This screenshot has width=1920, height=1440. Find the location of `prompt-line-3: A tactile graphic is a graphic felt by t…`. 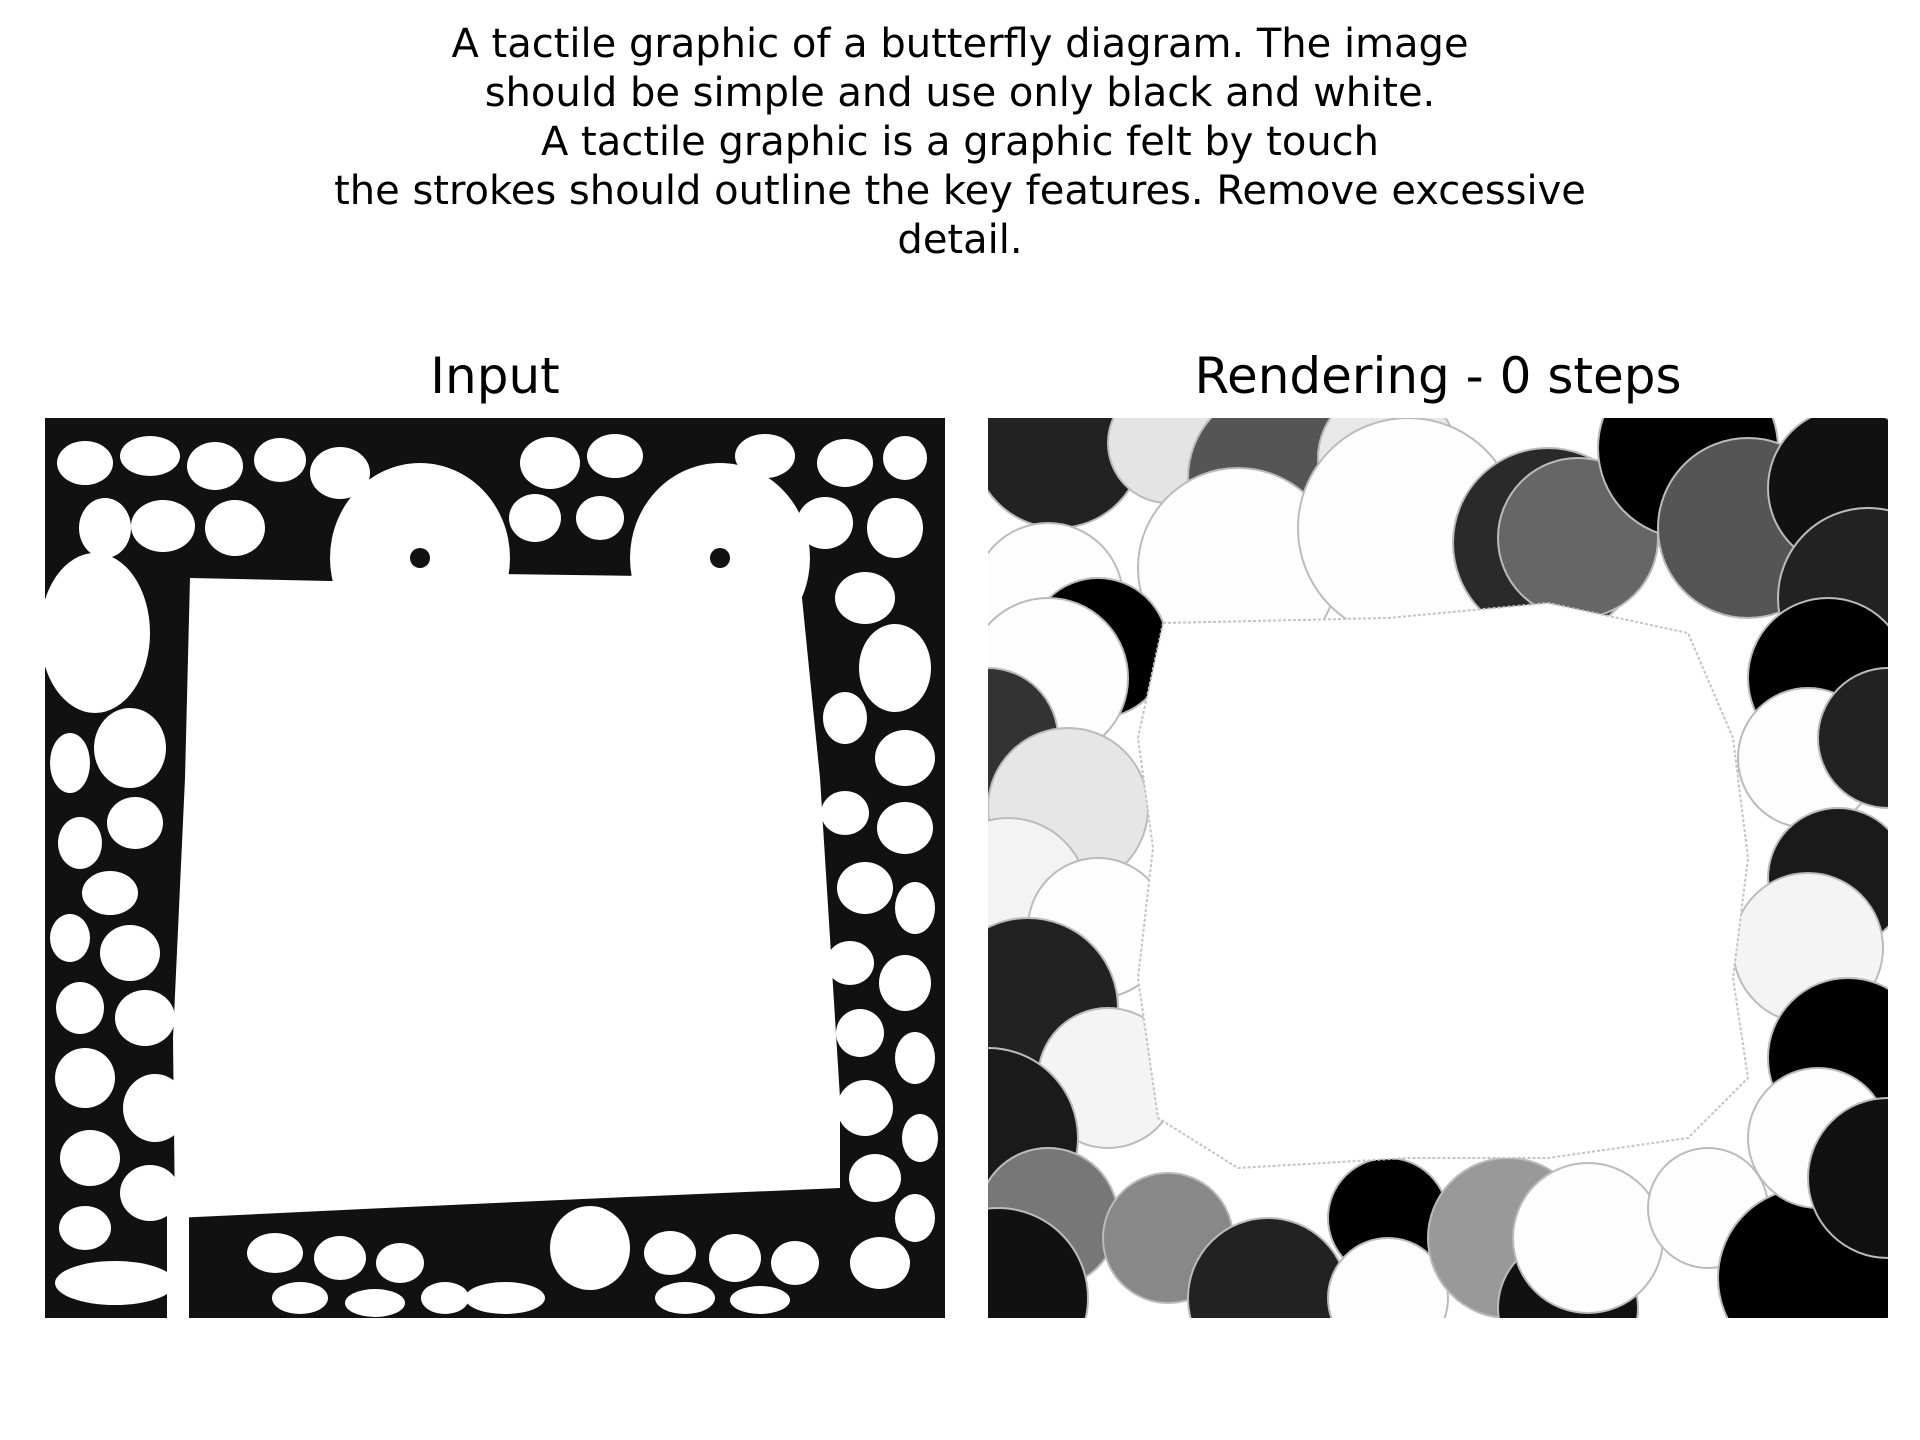

prompt-line-3: A tactile graphic is a graphic felt by t… is located at coordinates (960, 142).